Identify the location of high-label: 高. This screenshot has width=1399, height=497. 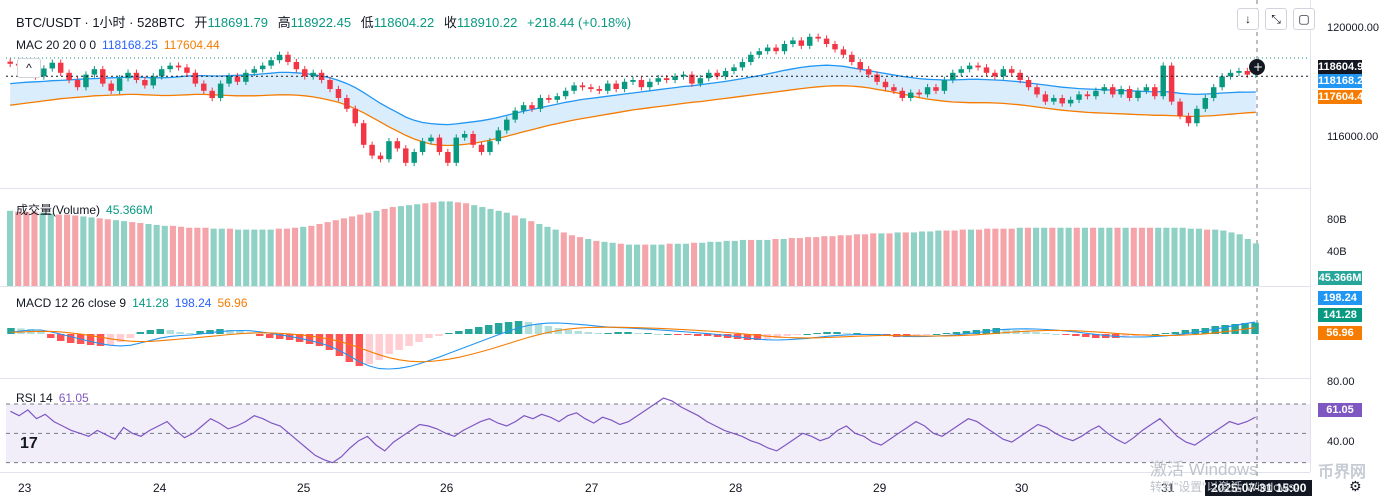
(284, 22).